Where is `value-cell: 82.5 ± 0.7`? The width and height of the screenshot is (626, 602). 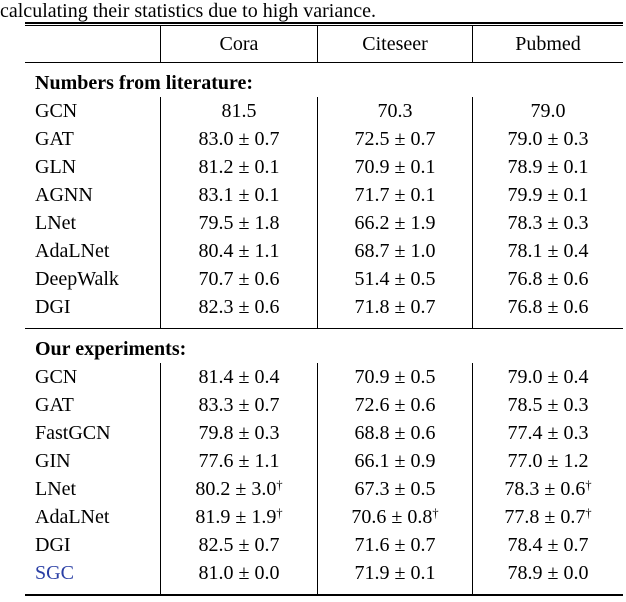 value-cell: 82.5 ± 0.7 is located at coordinates (238, 545).